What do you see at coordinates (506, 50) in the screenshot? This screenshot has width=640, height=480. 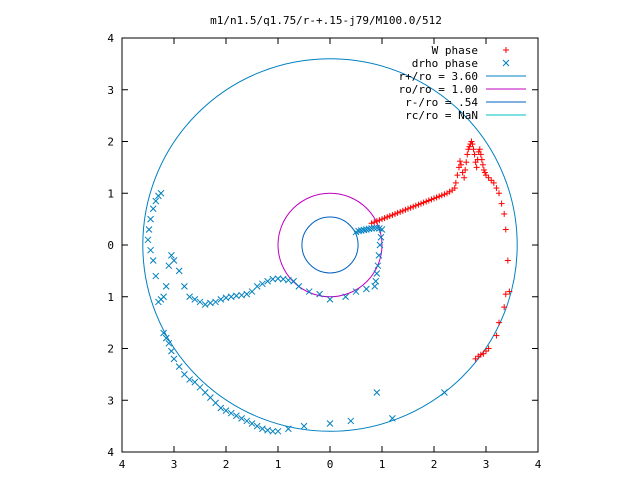 I see `legend-swatch` at bounding box center [506, 50].